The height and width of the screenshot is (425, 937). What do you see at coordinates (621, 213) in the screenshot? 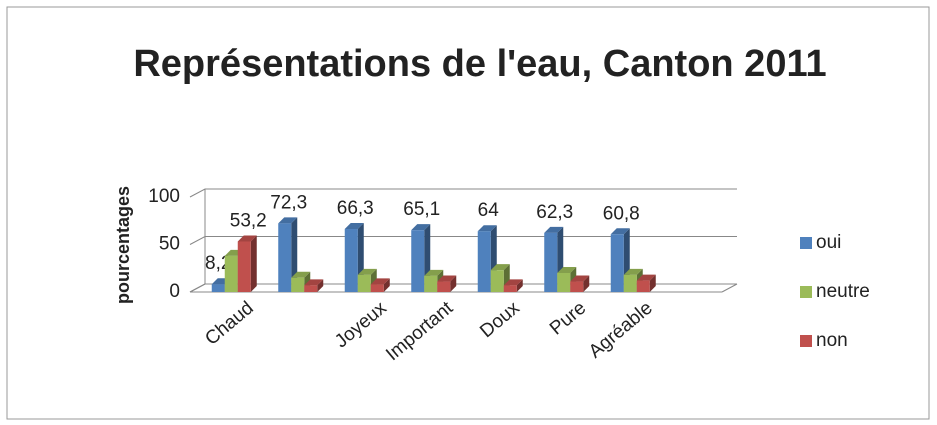
I see `data-label: 60,8` at bounding box center [621, 213].